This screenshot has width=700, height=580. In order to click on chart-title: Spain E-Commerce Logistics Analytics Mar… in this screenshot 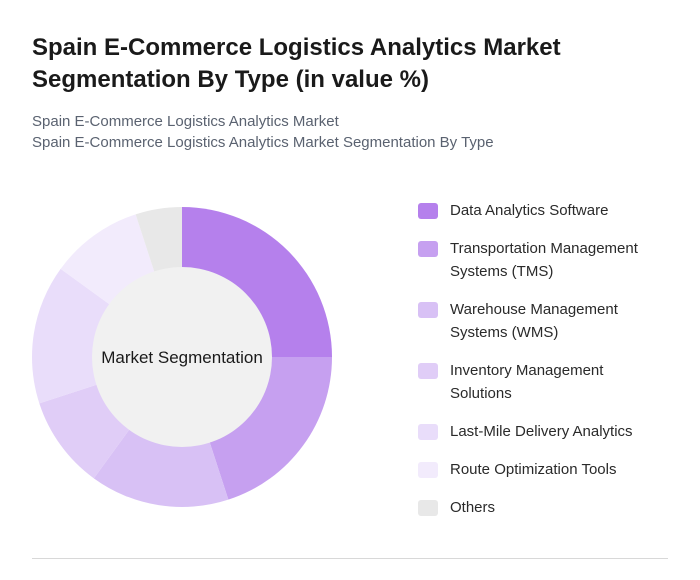, I will do `click(296, 63)`.